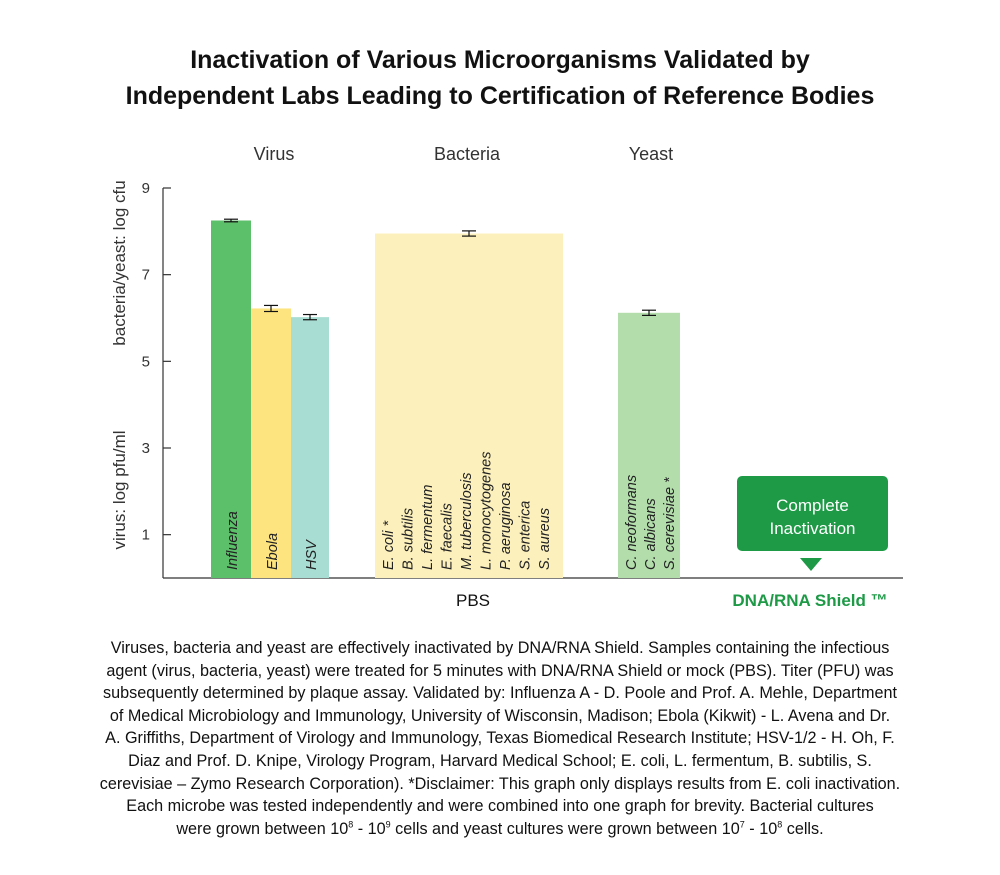 This screenshot has height=875, width=1000. Describe the element at coordinates (310, 447) in the screenshot. I see `bar-hsv` at that location.